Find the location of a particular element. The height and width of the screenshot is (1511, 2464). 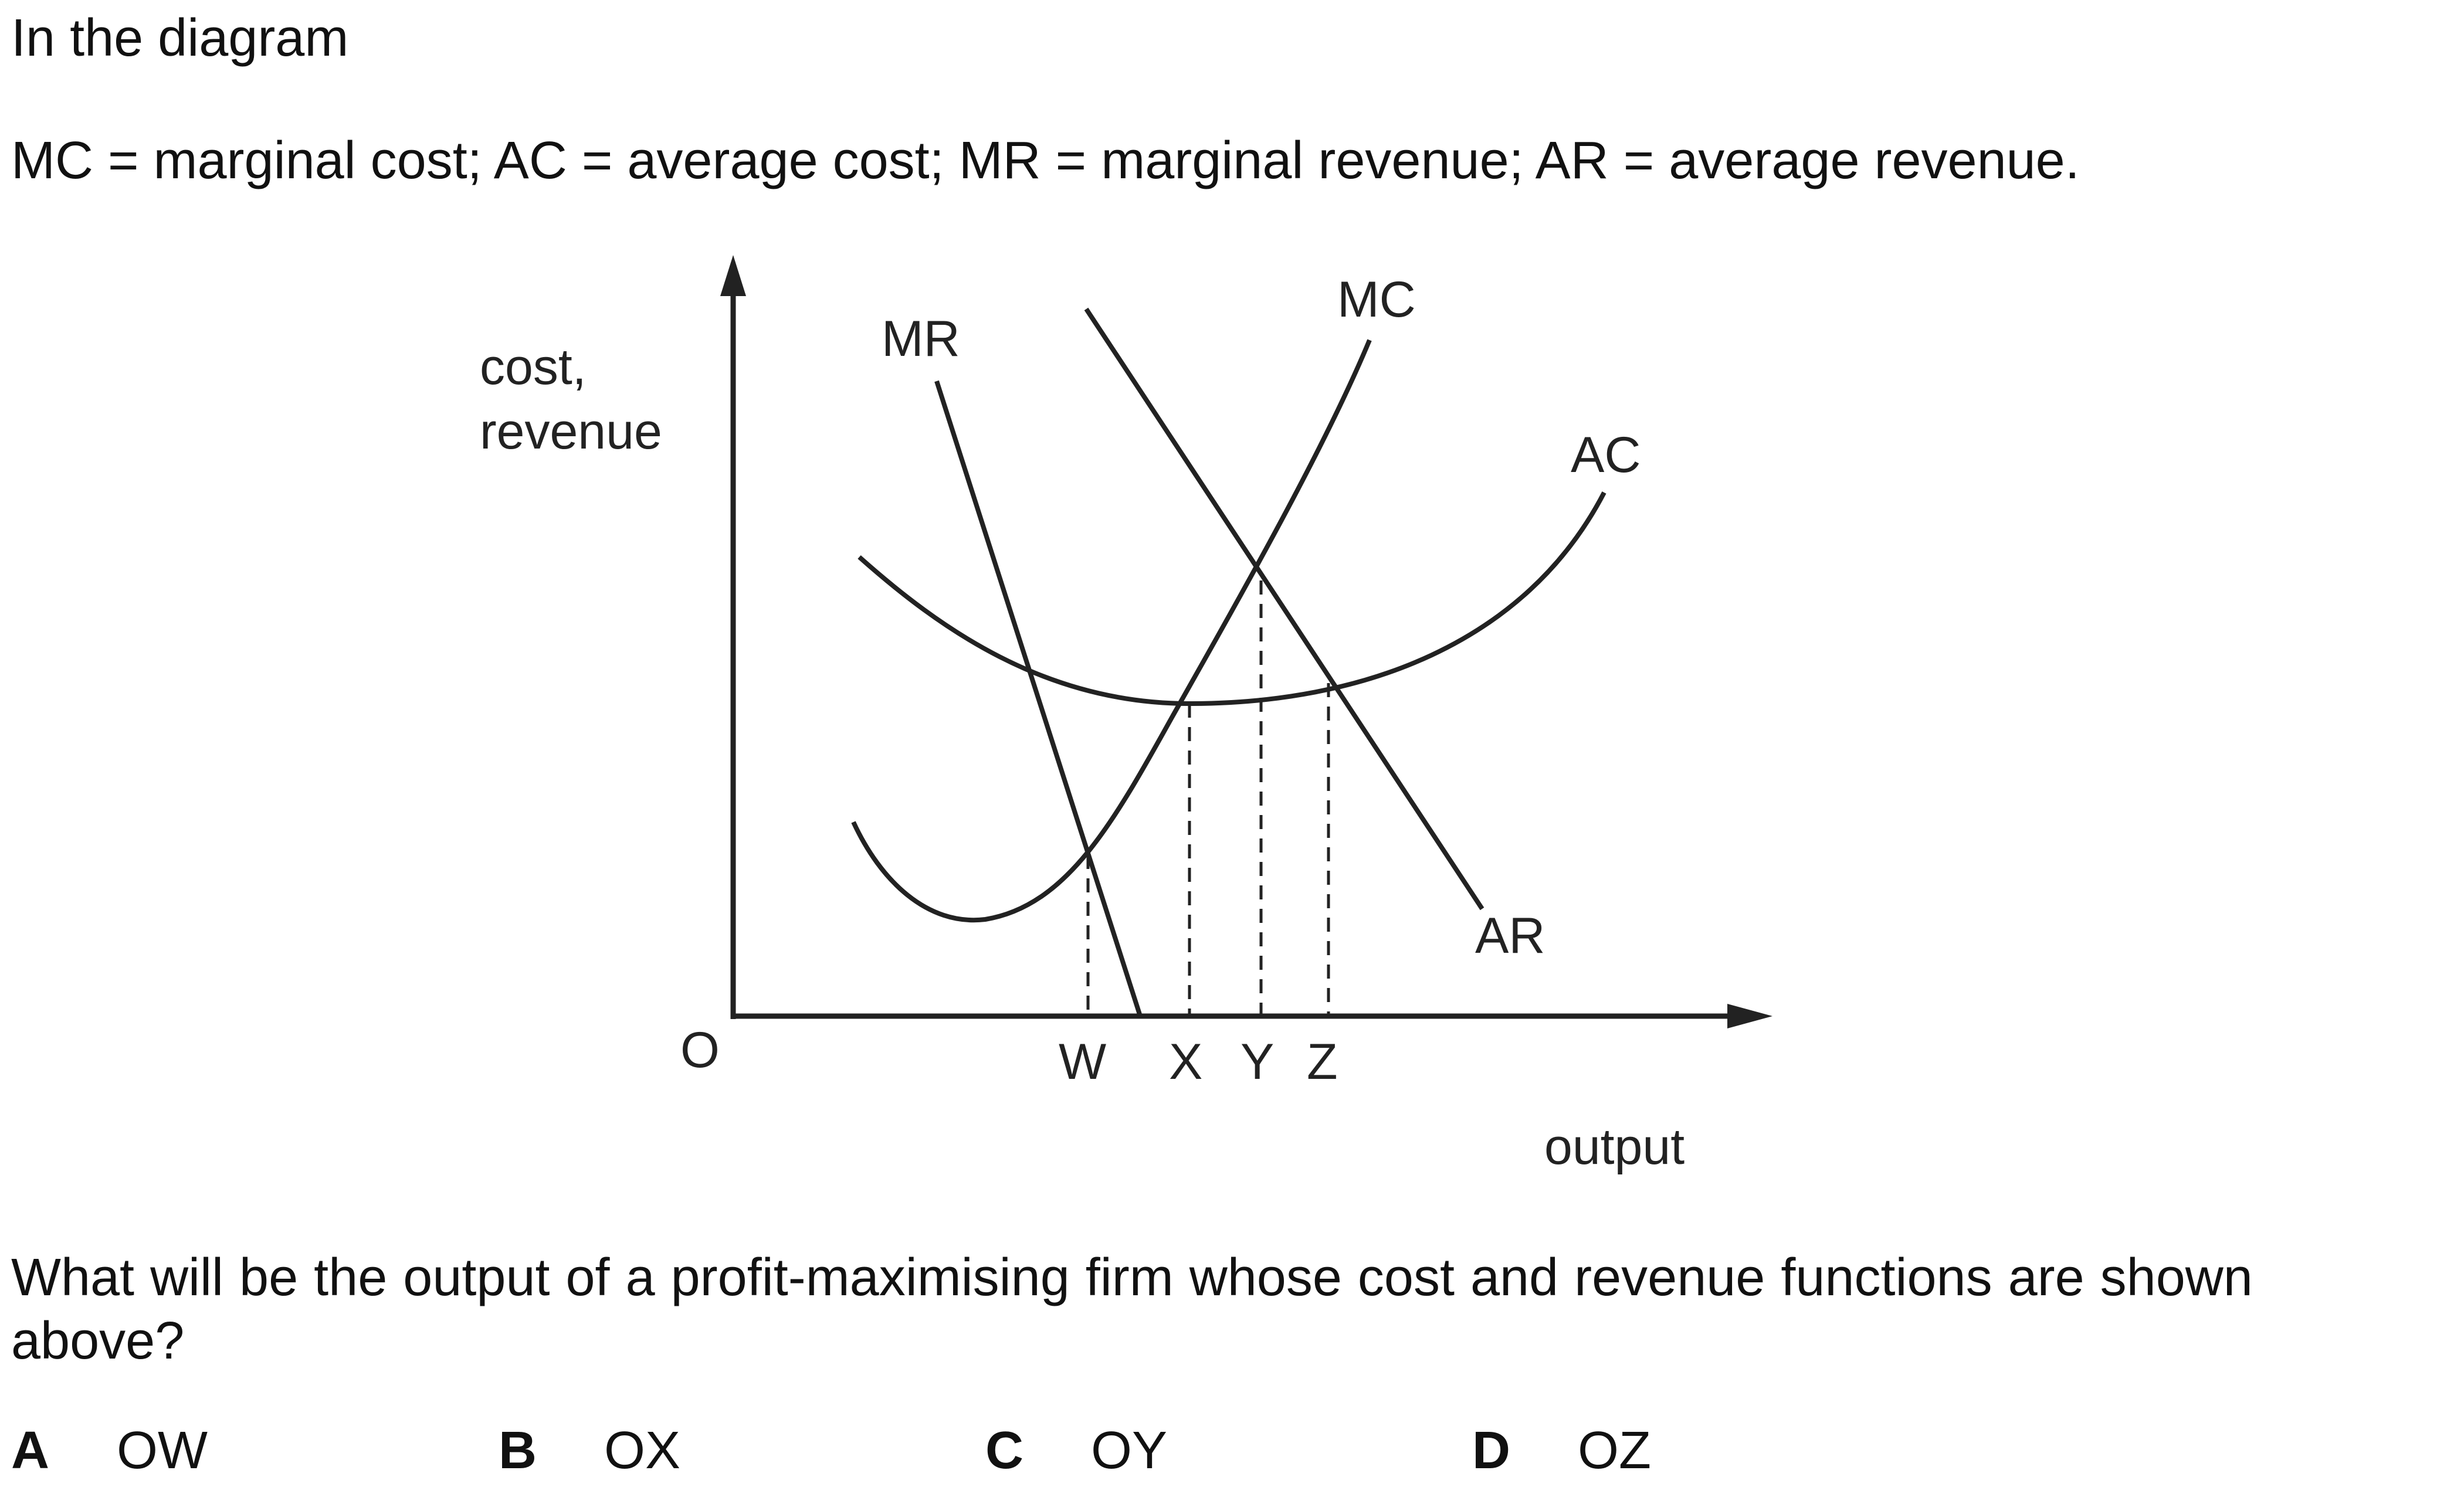

option-d-letter: D is located at coordinates (1491, 1450).